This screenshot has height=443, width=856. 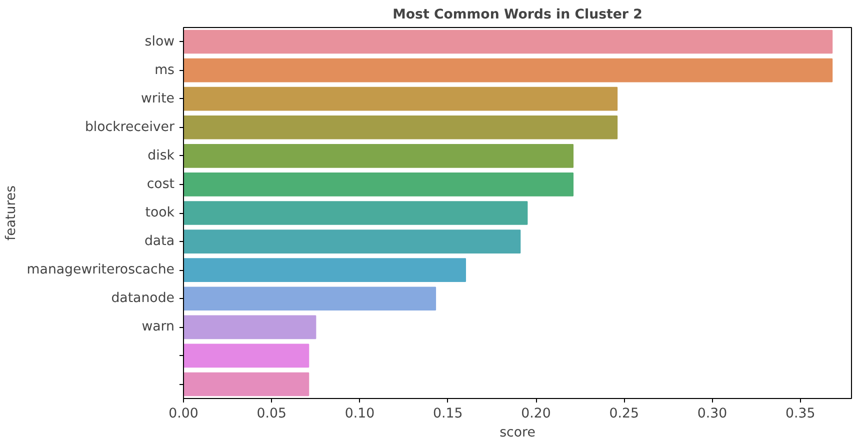 What do you see at coordinates (712, 414) in the screenshot?
I see `x-tick-label: 0.30` at bounding box center [712, 414].